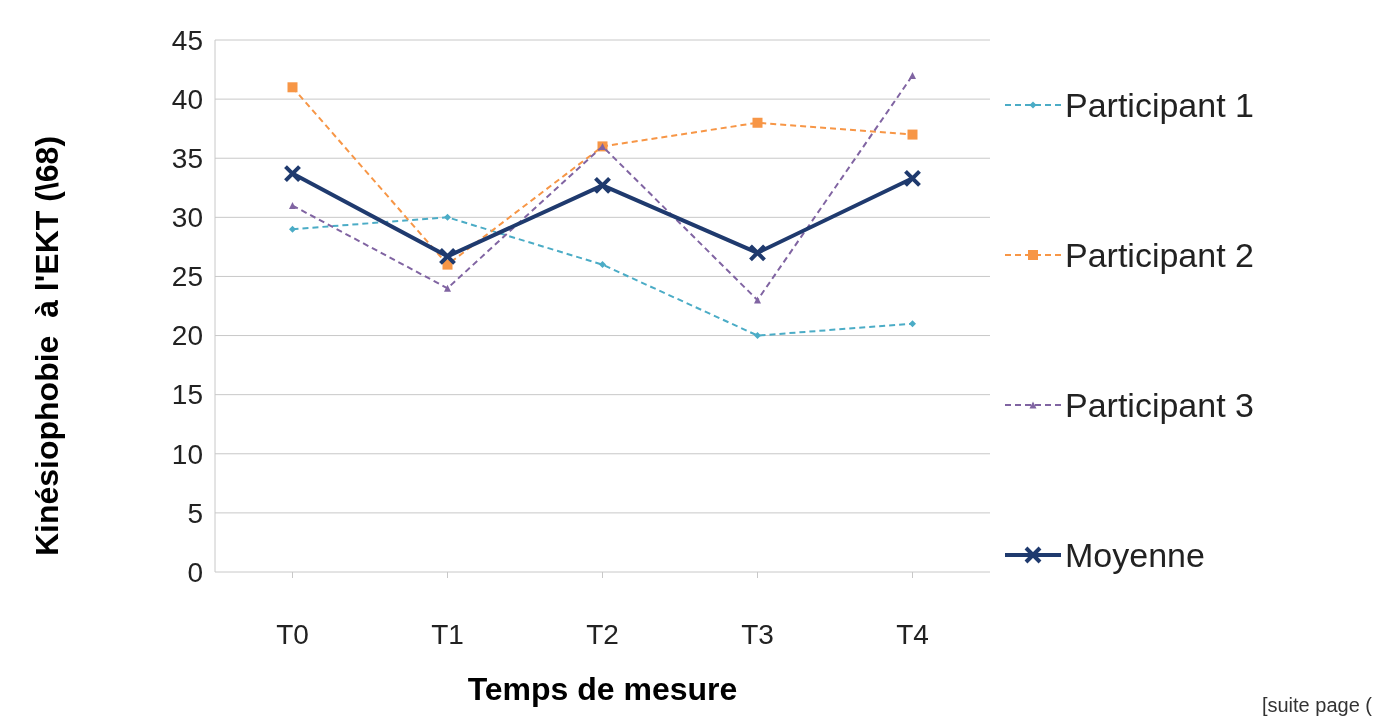 The image size is (1384, 726). I want to click on legend-label: Participant 1, so click(1159, 104).